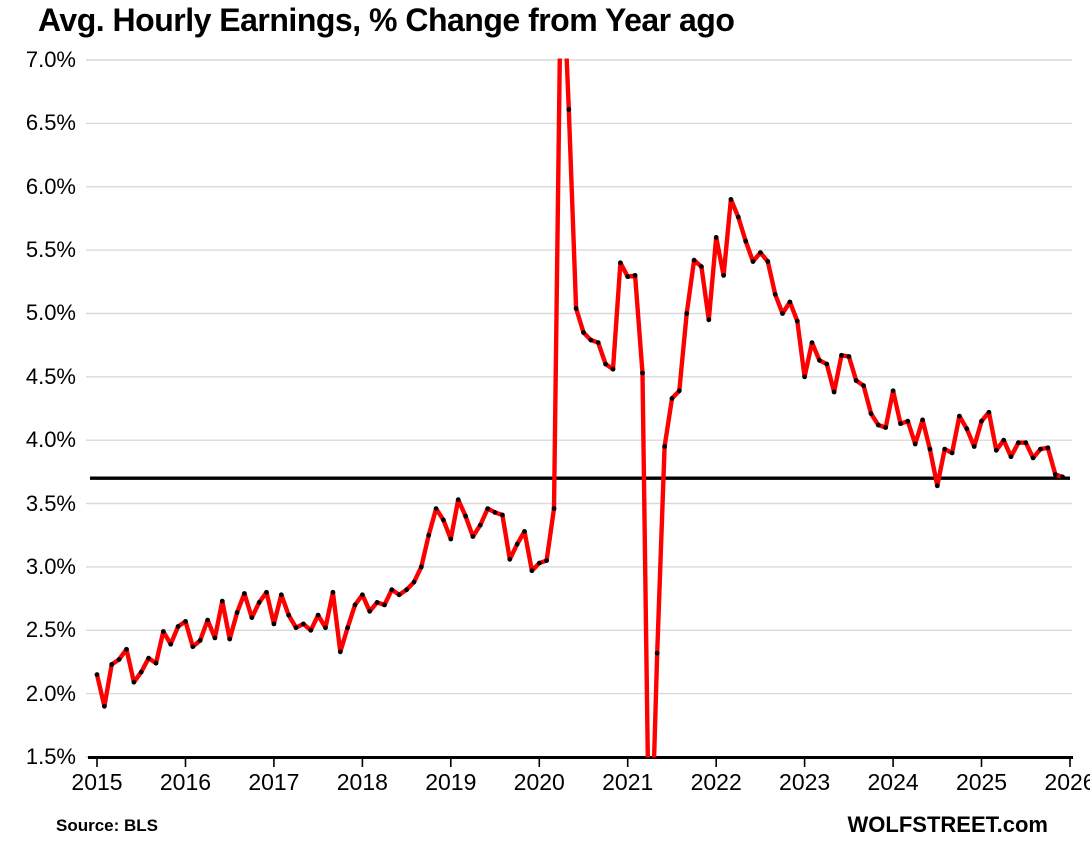 The width and height of the screenshot is (1090, 847). I want to click on wolfstreet-branding: WOLFSTREET.com, so click(947, 824).